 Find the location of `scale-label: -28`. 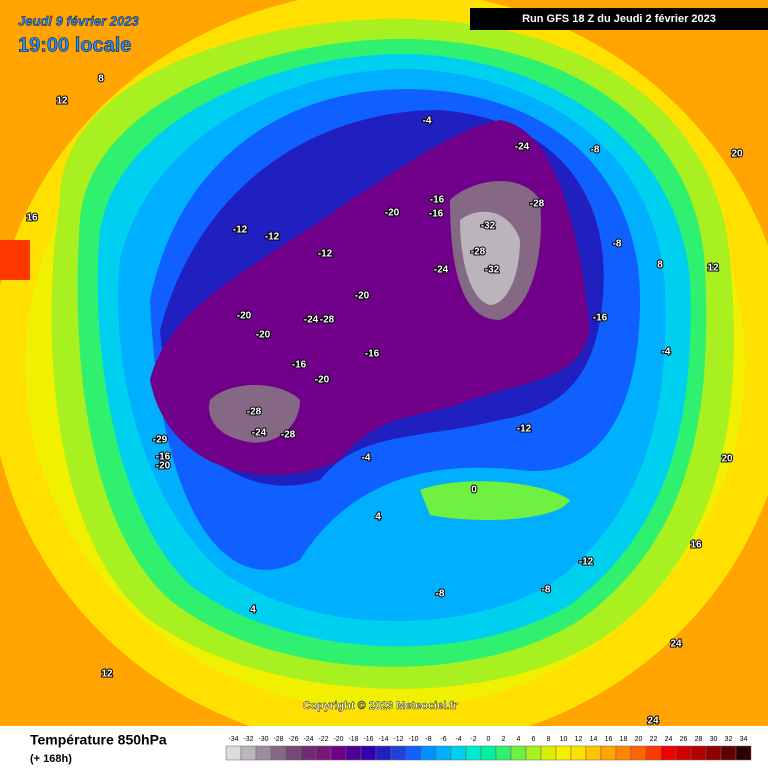

scale-label: -28 is located at coordinates (278, 739).